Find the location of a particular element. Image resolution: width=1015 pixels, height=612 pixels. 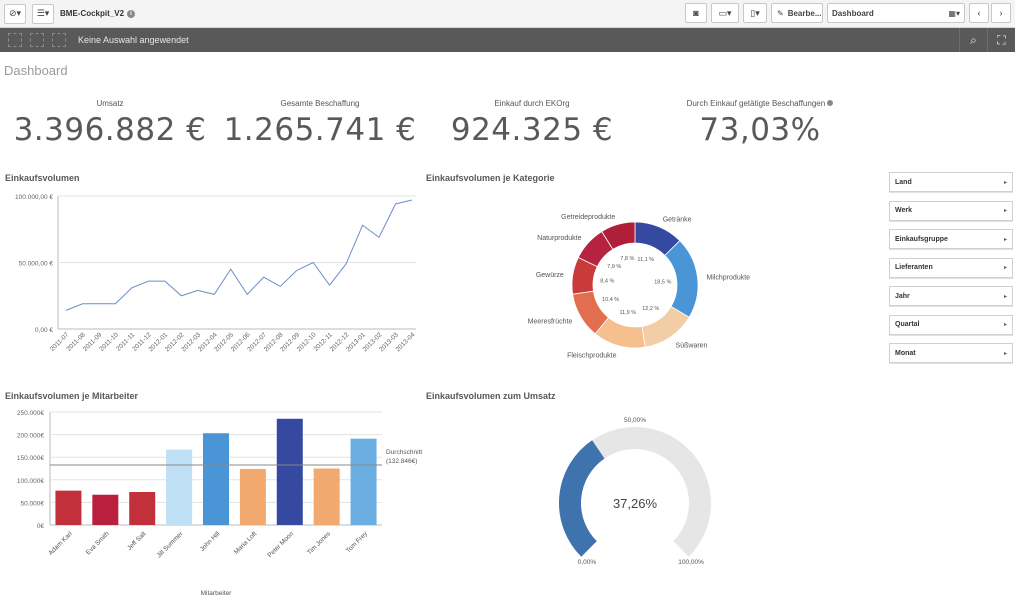

bar-chart-title: Einkaufsvolumen je Mitarbeiter is located at coordinates (72, 396).